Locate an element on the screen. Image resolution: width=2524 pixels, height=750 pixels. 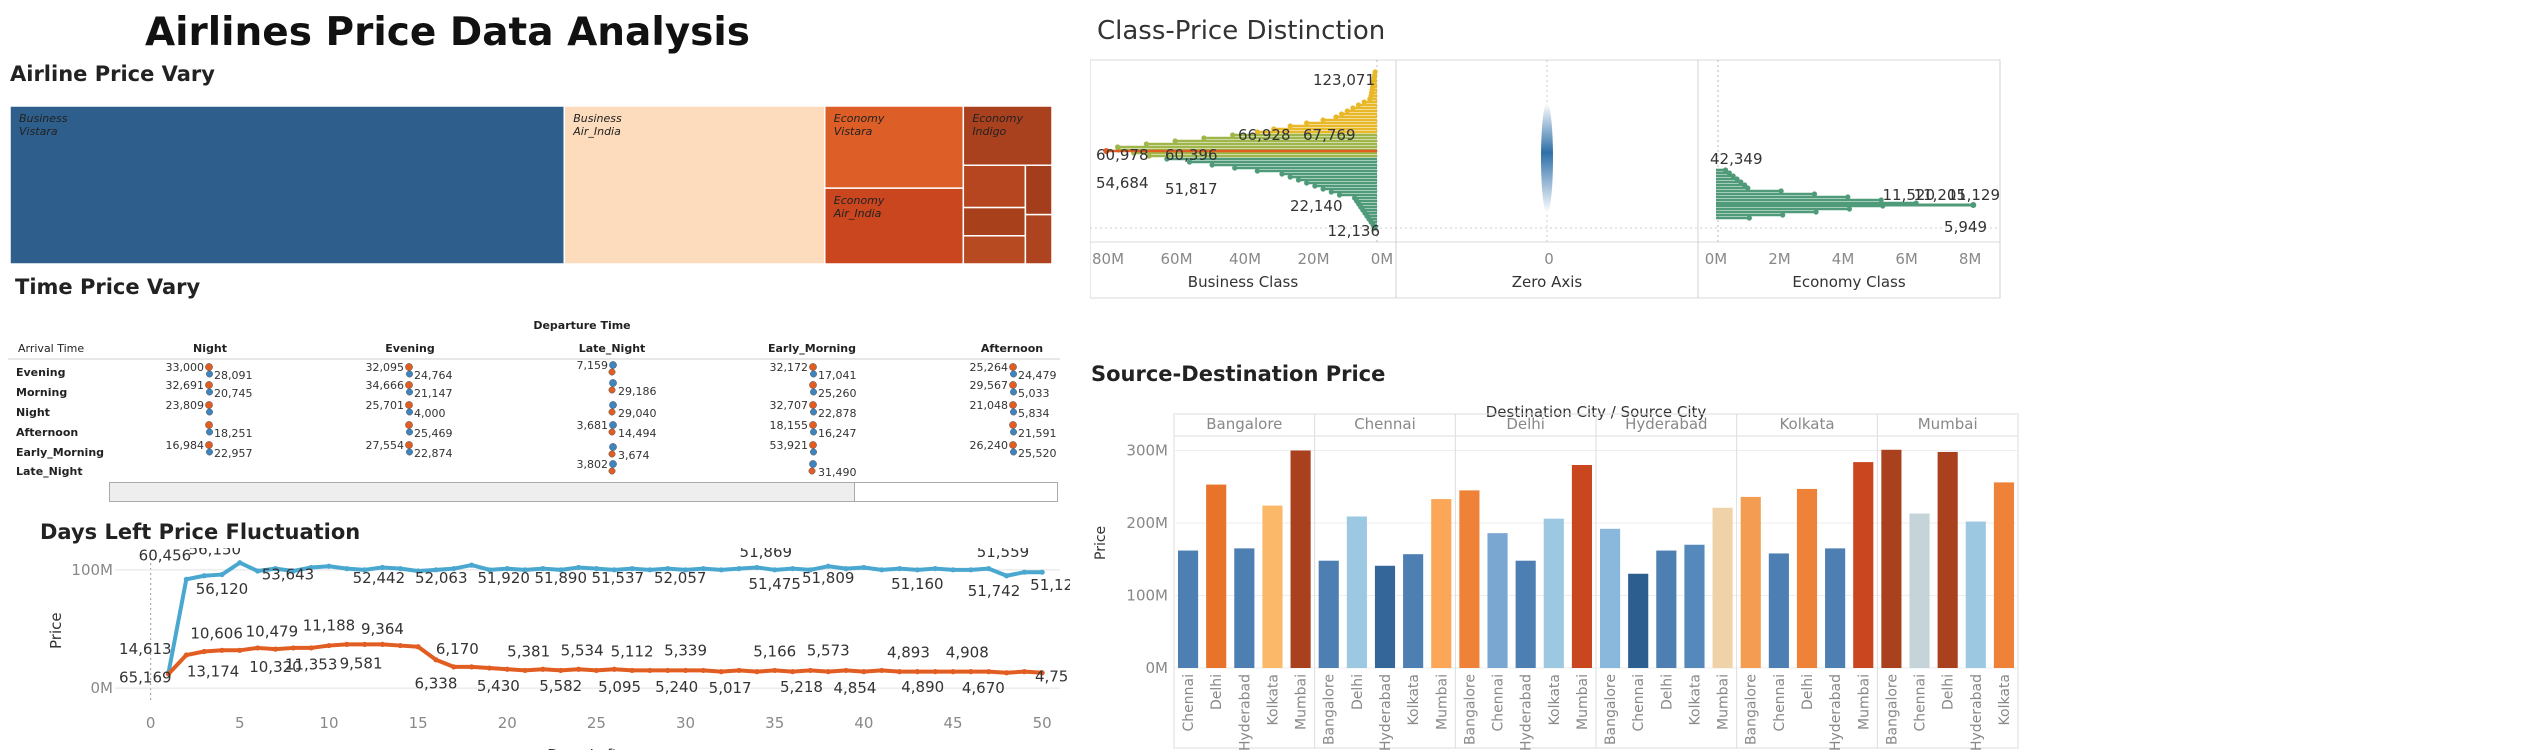
time-price-title: Time Price Vary is located at coordinates (108, 287).